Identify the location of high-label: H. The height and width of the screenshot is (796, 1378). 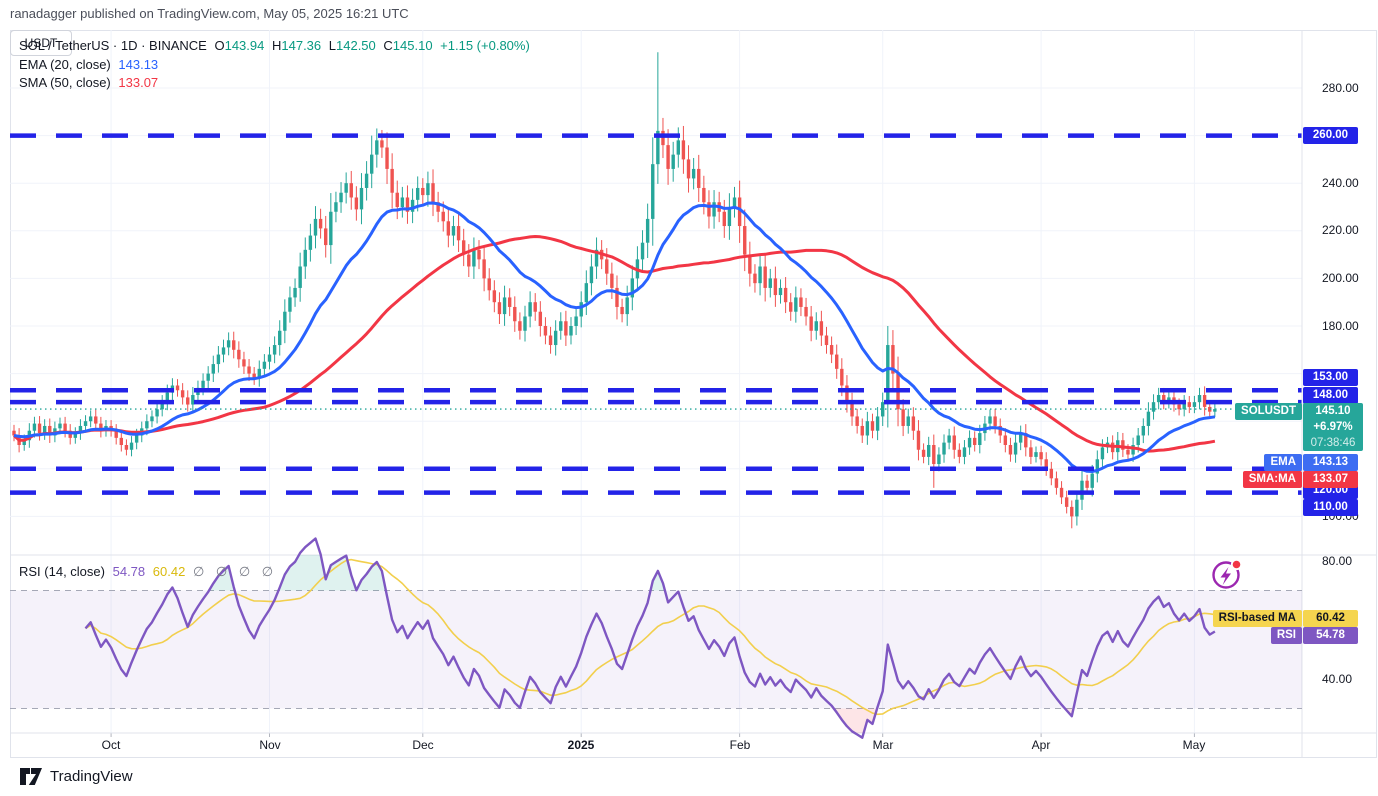
(276, 45).